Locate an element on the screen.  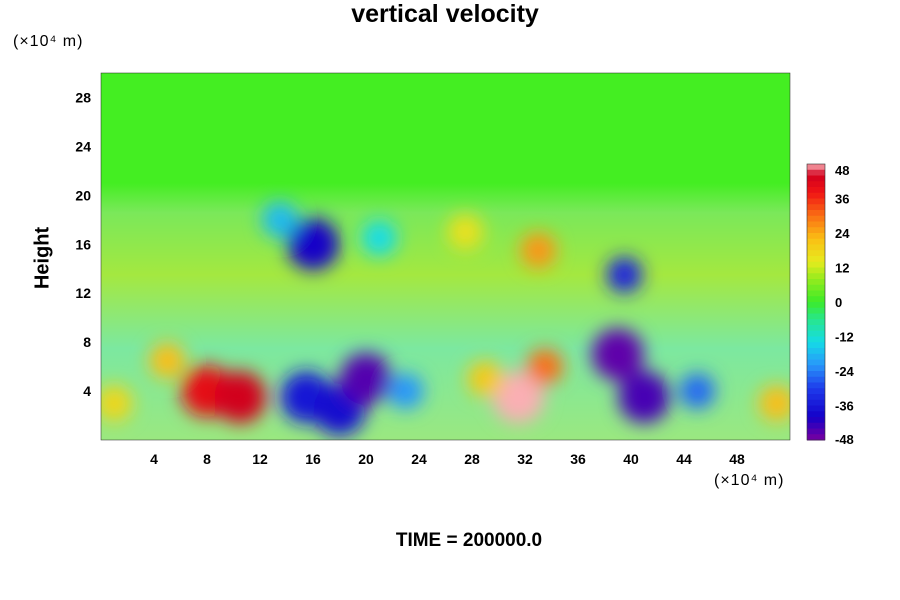
colorbar-tick-label: -48 is located at coordinates (844, 439).